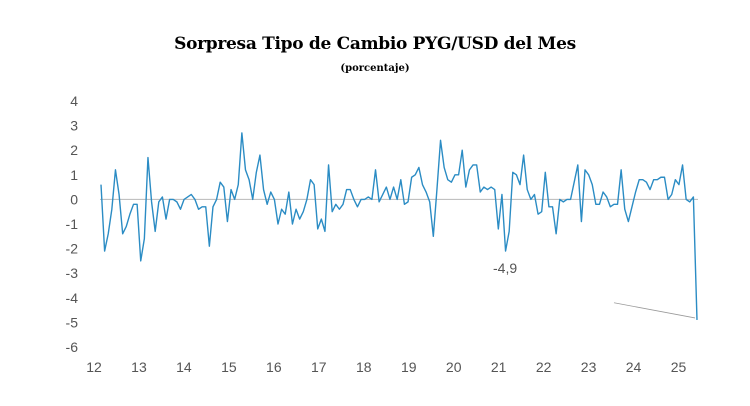  I want to click on y-tick-label: -3, so click(72, 273).